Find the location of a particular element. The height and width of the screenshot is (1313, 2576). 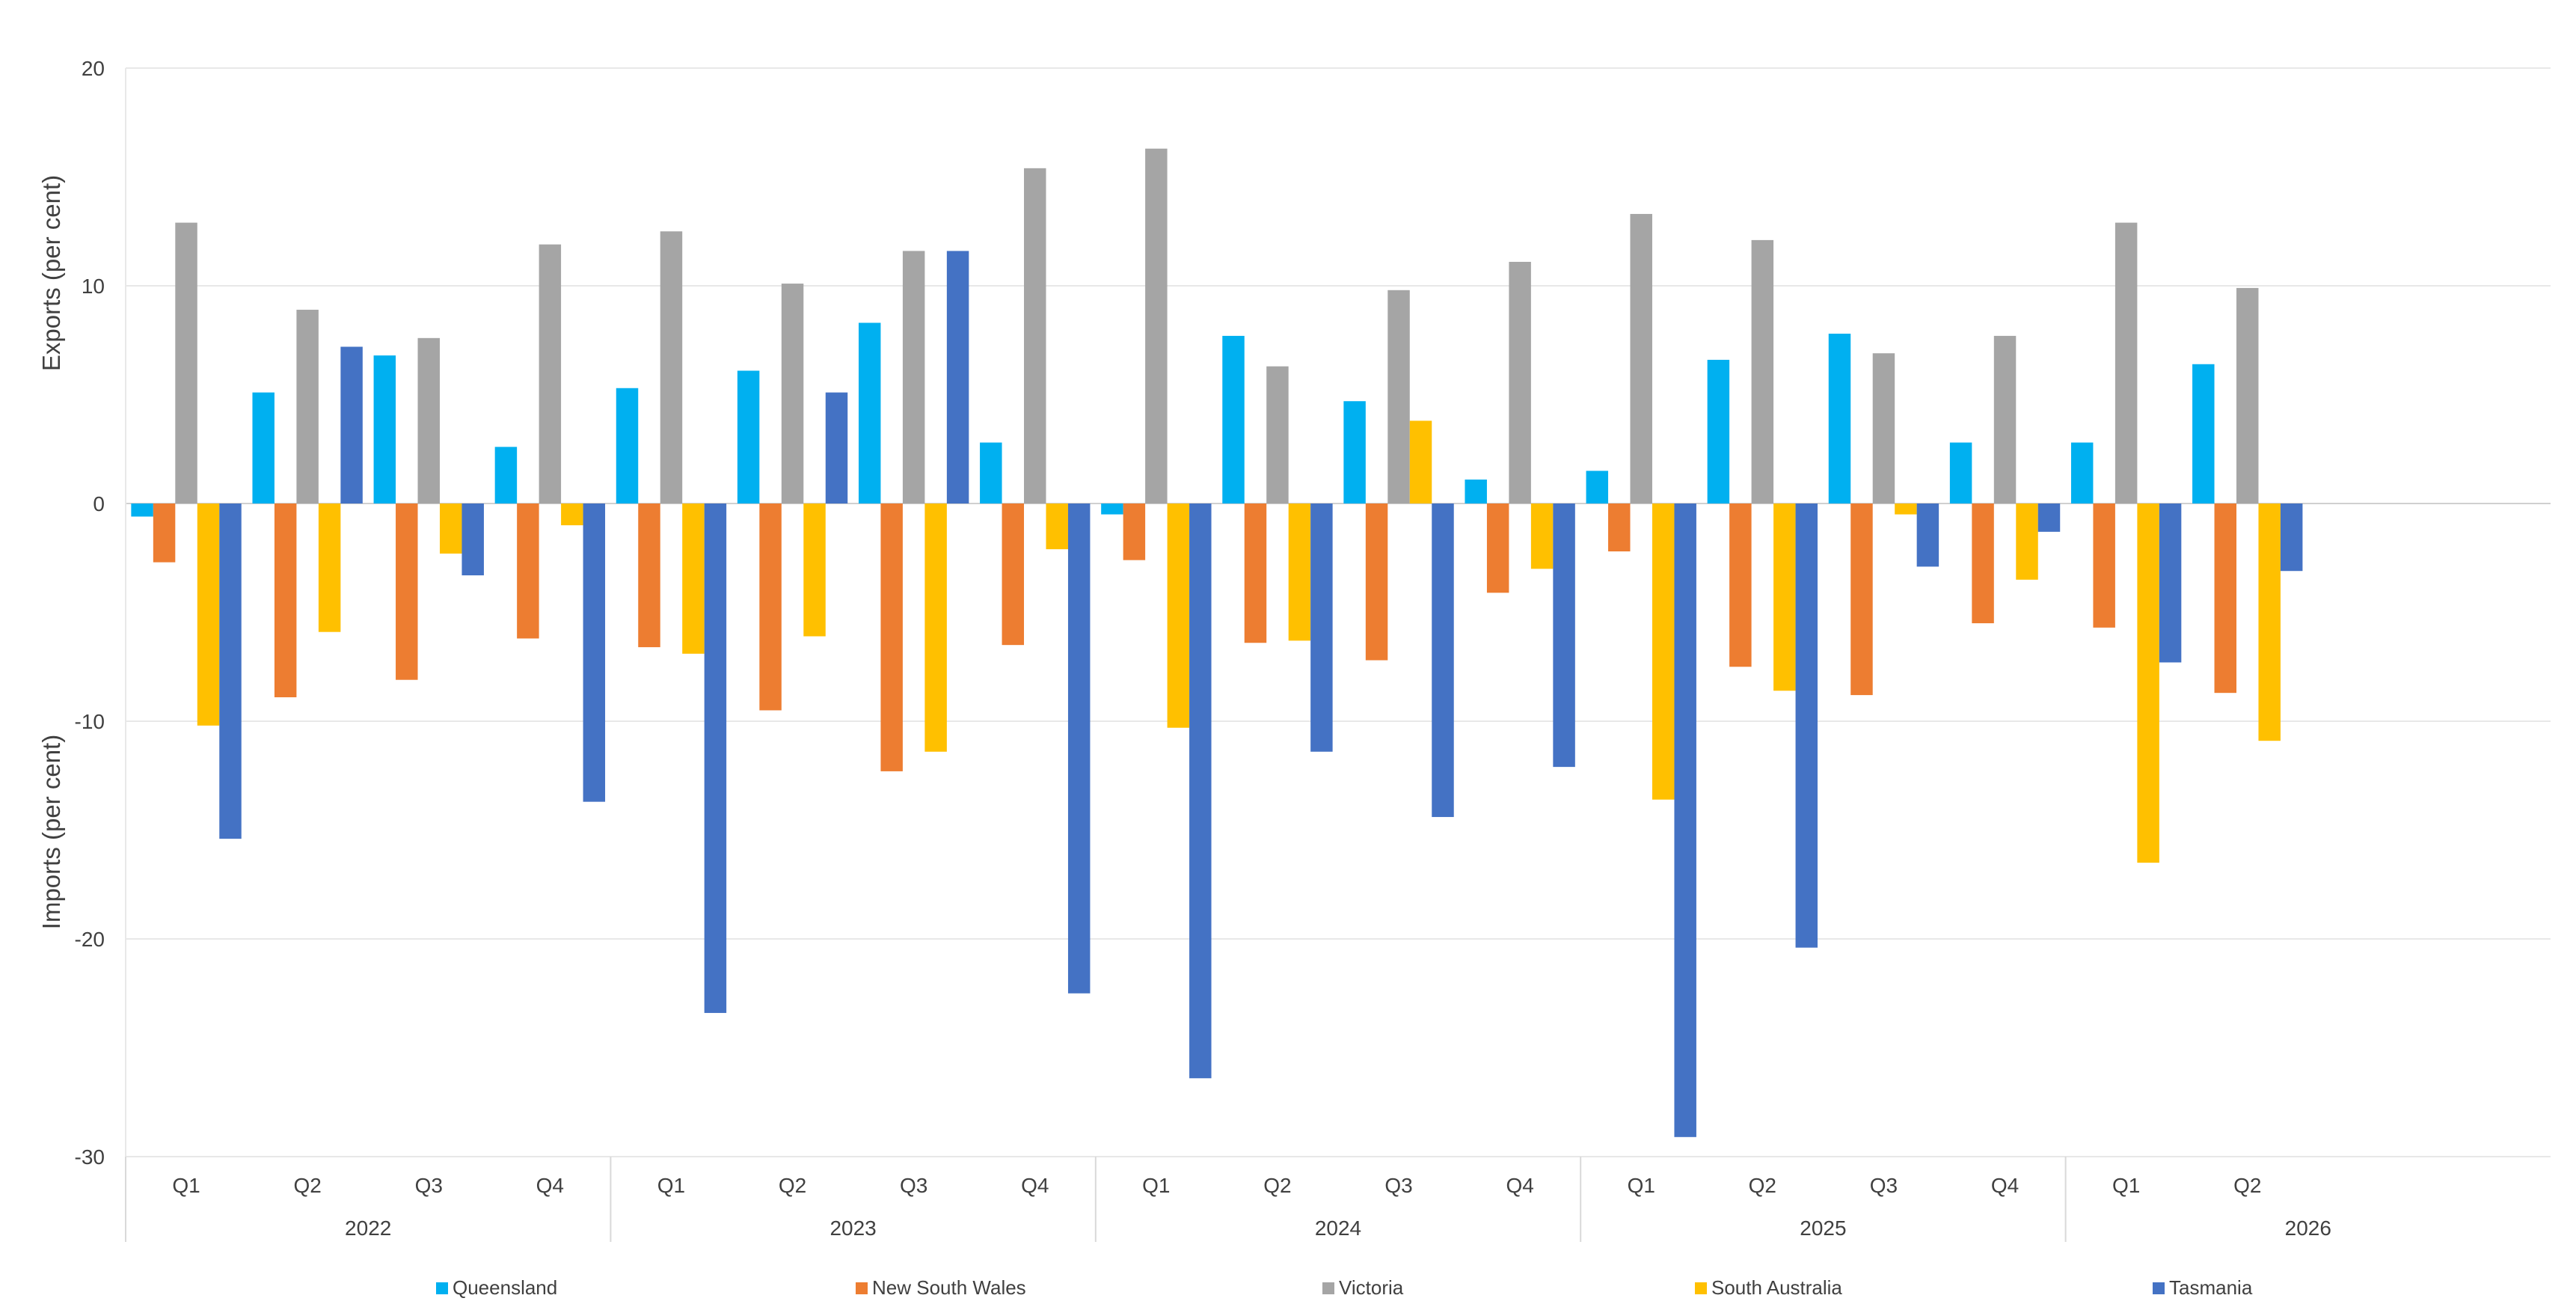

x-group-label-year: 2024 is located at coordinates (1338, 1228).